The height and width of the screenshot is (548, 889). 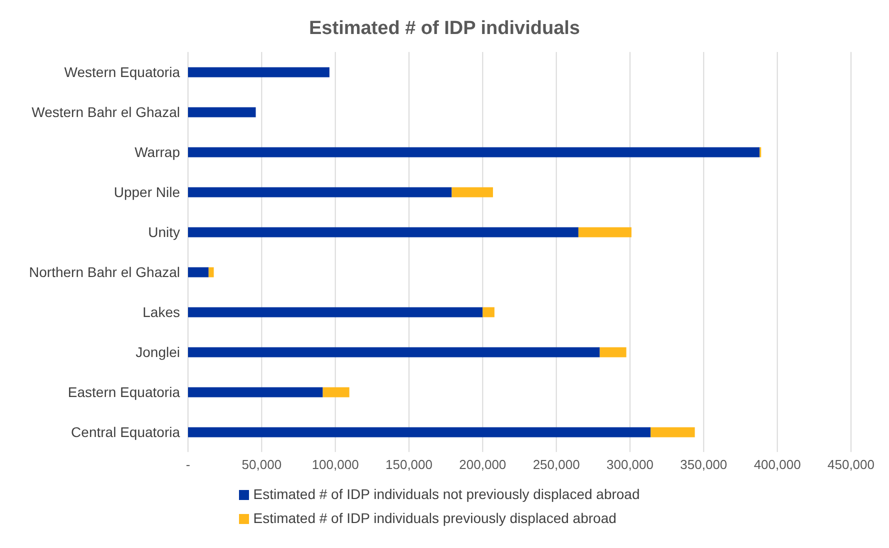 What do you see at coordinates (164, 232) in the screenshot?
I see `y-tick-label: Unity` at bounding box center [164, 232].